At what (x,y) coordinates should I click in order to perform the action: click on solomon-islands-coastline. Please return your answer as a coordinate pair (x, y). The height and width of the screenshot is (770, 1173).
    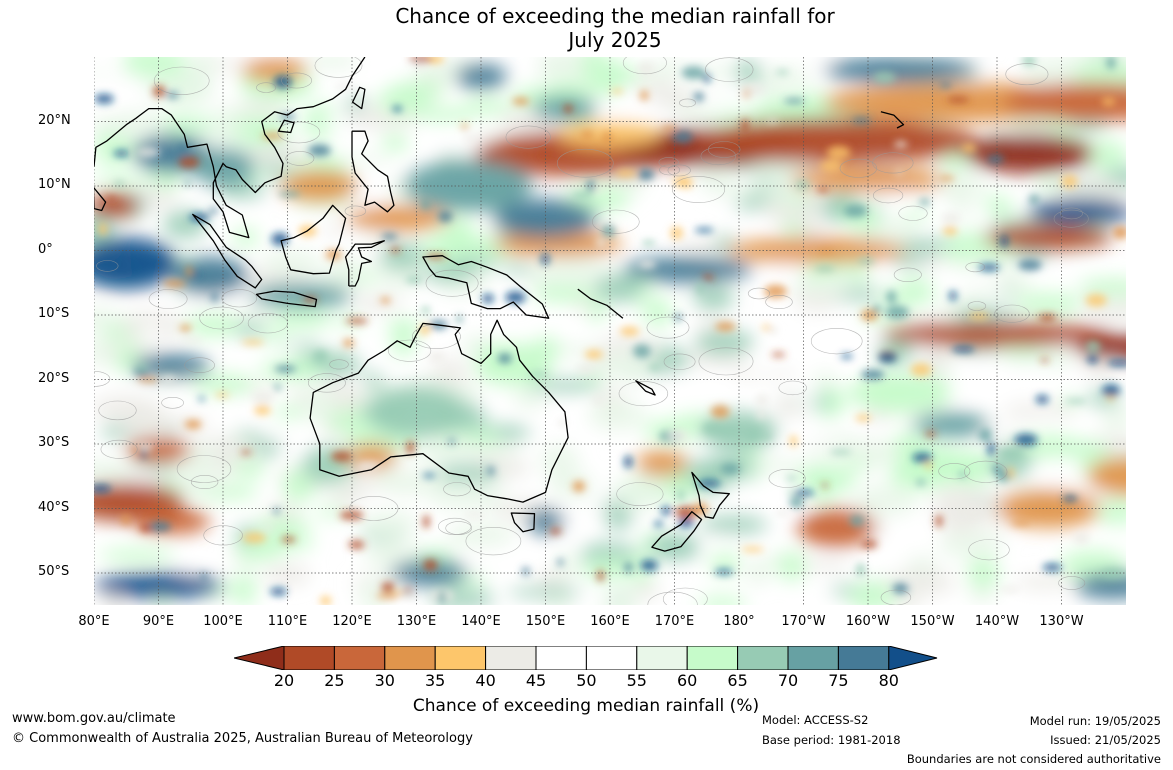
    Looking at the image, I should click on (600, 303).